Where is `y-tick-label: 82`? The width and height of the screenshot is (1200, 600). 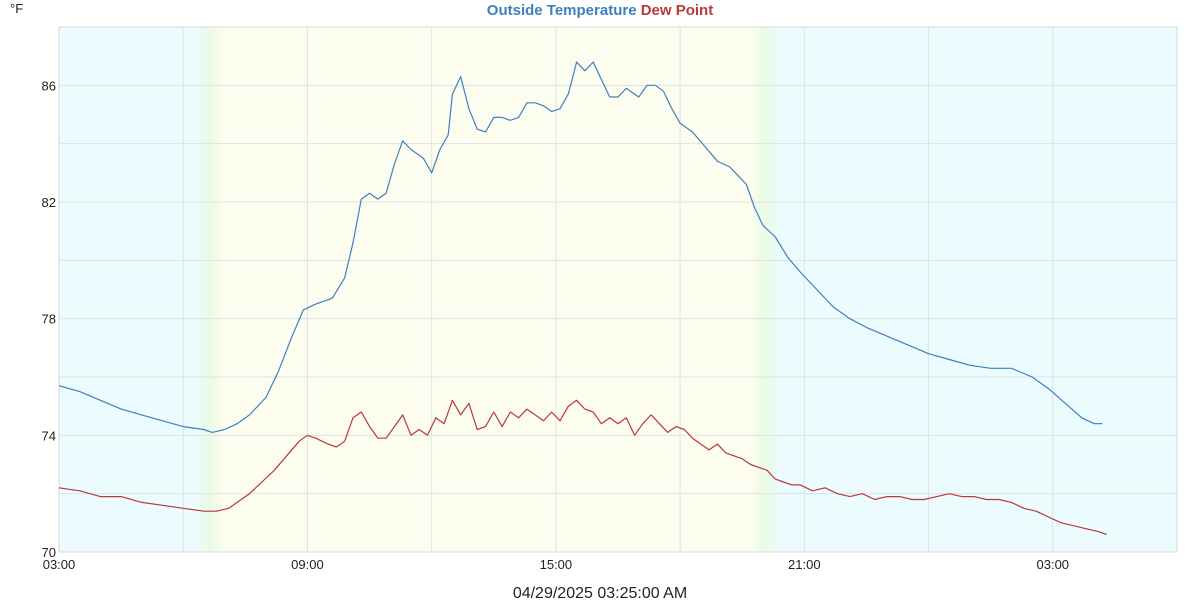 y-tick-label: 82 is located at coordinates (49, 202).